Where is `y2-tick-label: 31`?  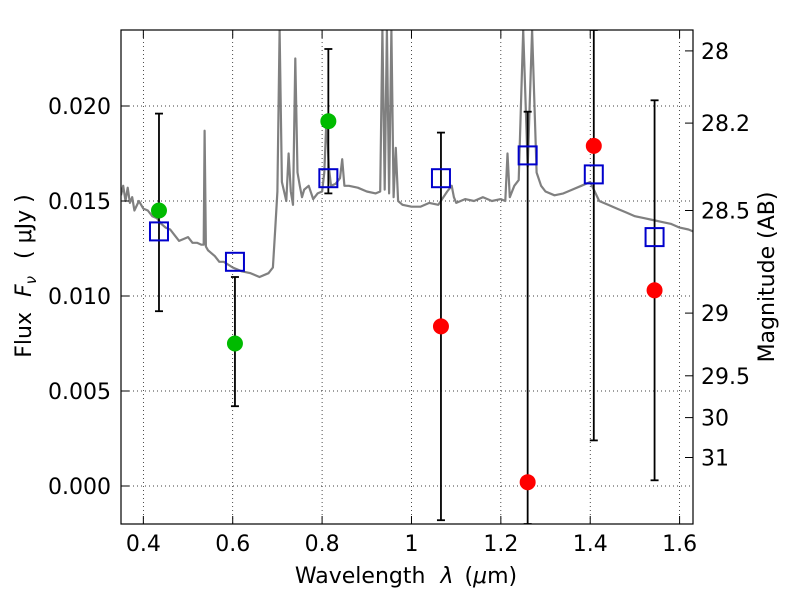 y2-tick-label: 31 is located at coordinates (715, 459).